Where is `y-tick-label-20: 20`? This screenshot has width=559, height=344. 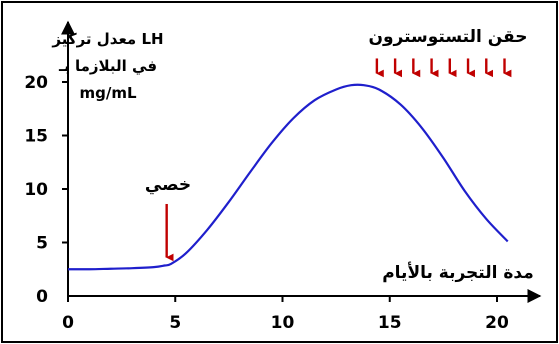
y-tick-label-20: 20 is located at coordinates (36, 83).